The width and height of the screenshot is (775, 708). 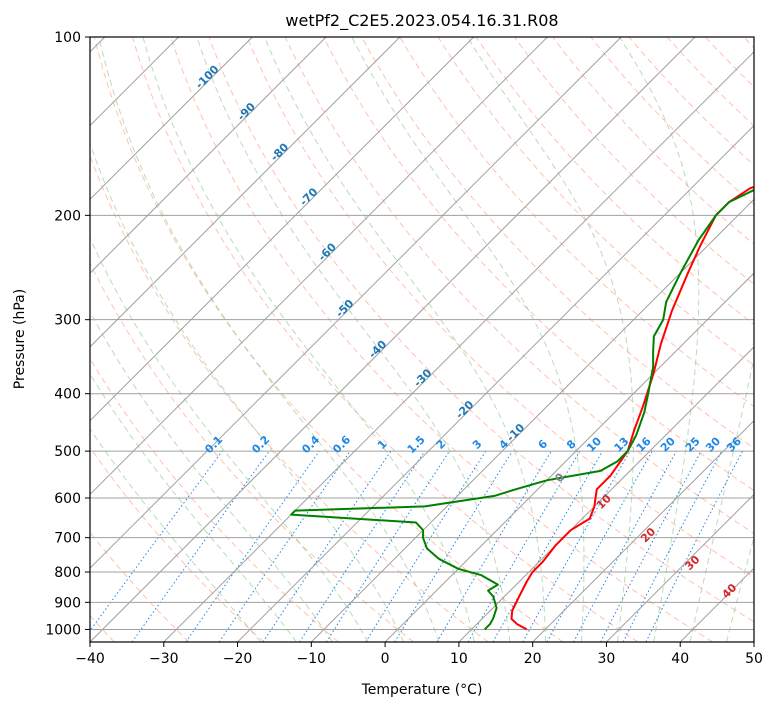 I want to click on x-tick-label: −40, so click(x=90, y=659).